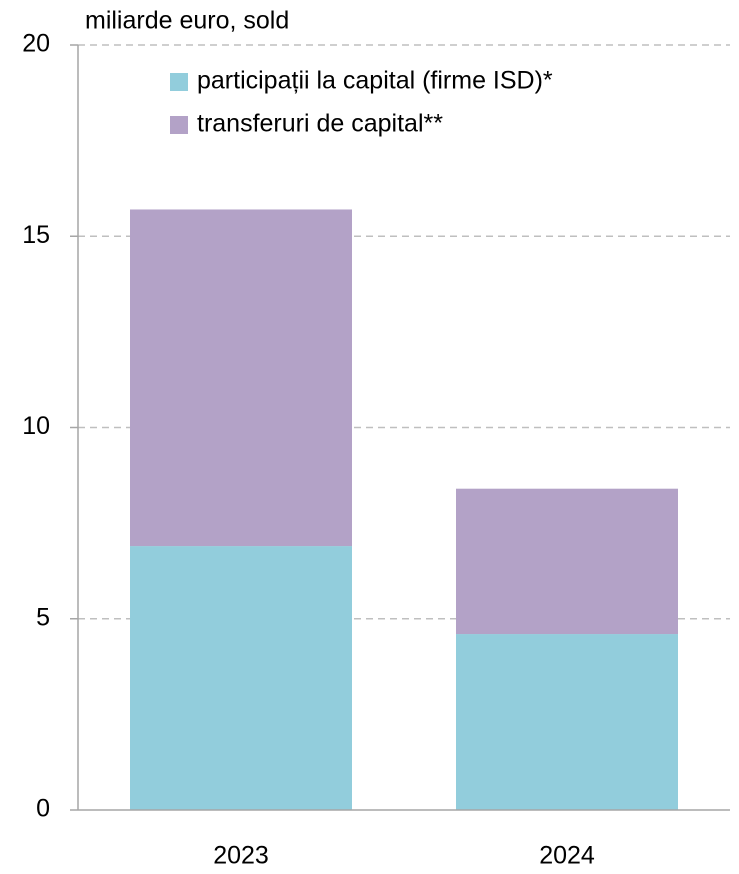 This screenshot has height=874, width=739. What do you see at coordinates (43, 809) in the screenshot?
I see `y-tick-label: 0` at bounding box center [43, 809].